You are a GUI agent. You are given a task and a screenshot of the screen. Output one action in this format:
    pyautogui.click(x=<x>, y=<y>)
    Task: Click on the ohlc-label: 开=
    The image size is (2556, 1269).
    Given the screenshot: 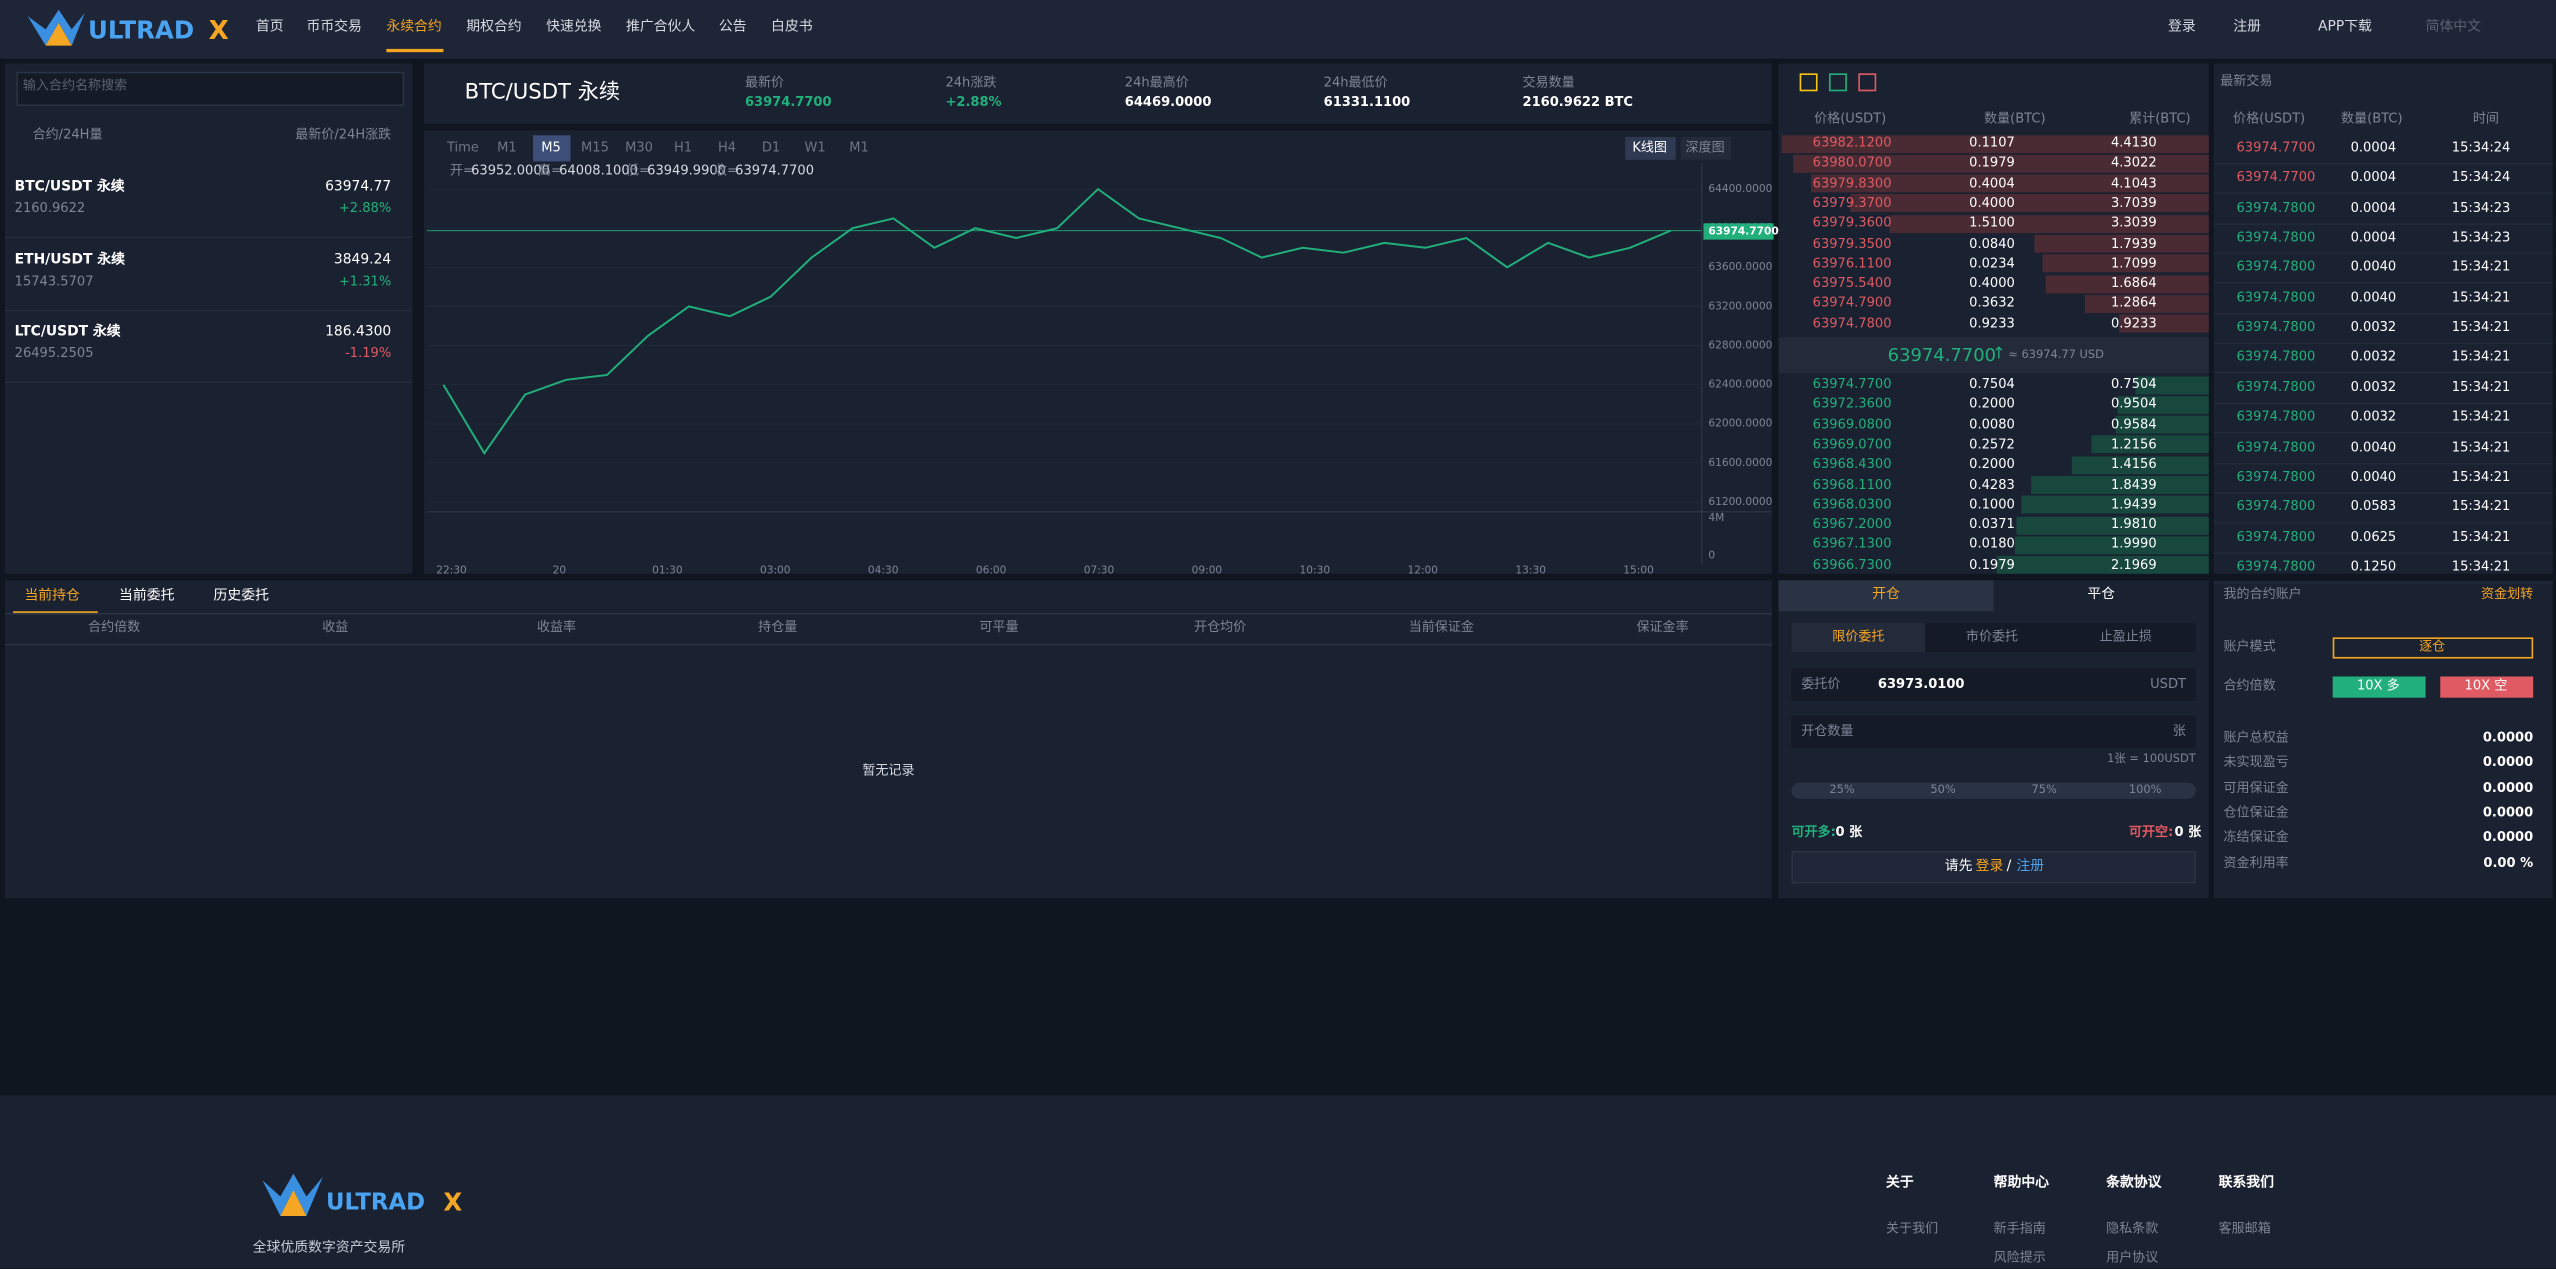 What is the action you would take?
    pyautogui.click(x=461, y=170)
    